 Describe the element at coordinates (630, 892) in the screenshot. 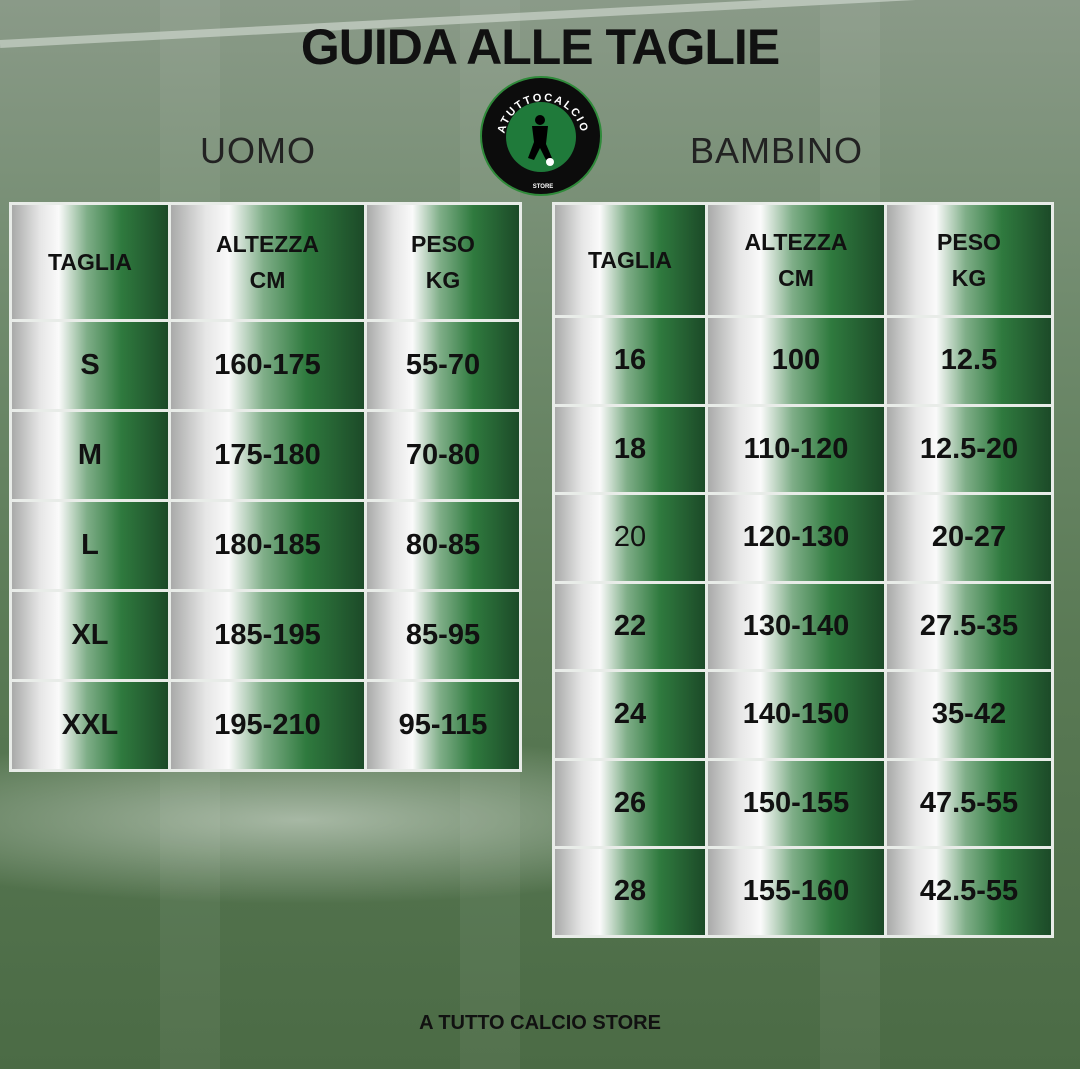

I see `table-cell: 28` at that location.